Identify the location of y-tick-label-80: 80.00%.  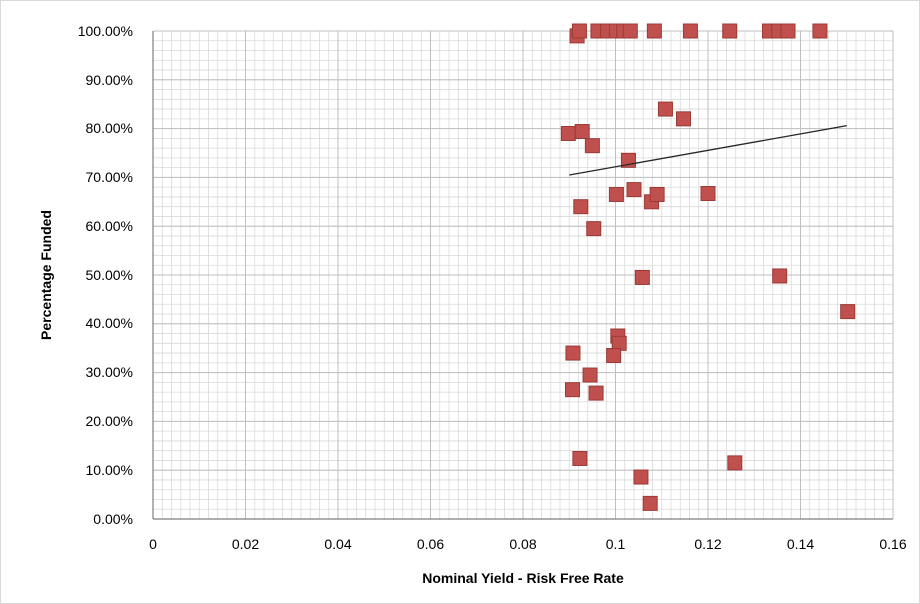
(109, 128).